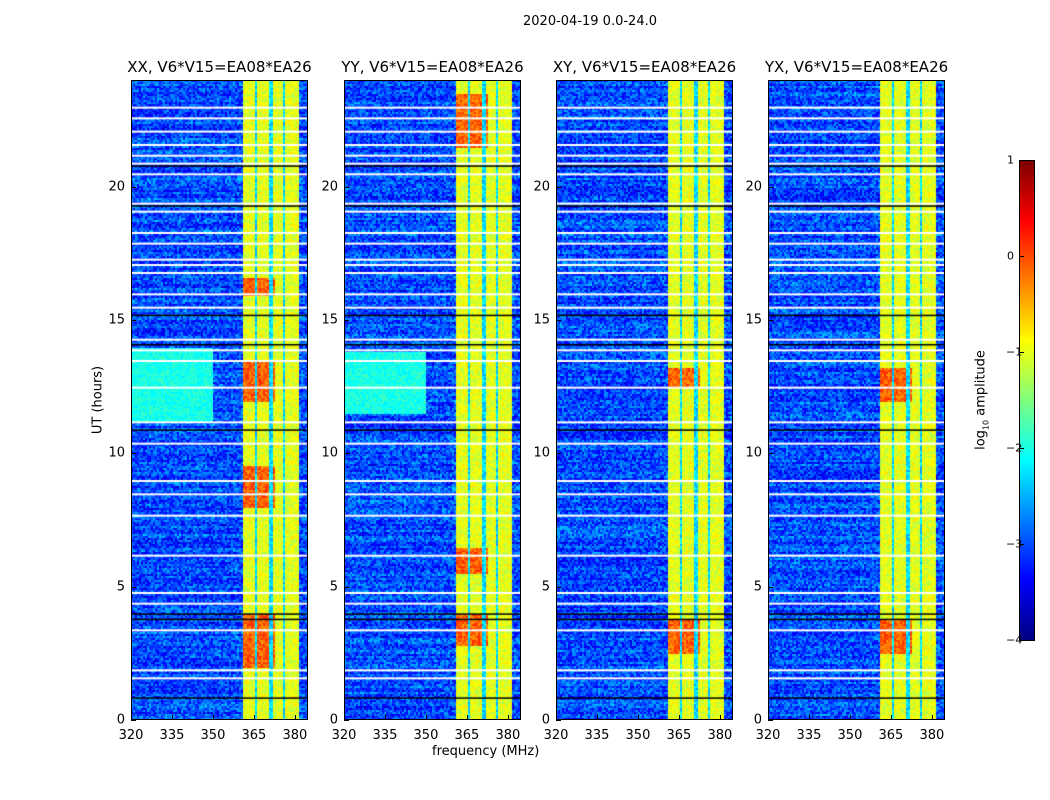  Describe the element at coordinates (856, 67) in the screenshot. I see `panel-title: YX, V6*V15=EA08*EA26` at that location.